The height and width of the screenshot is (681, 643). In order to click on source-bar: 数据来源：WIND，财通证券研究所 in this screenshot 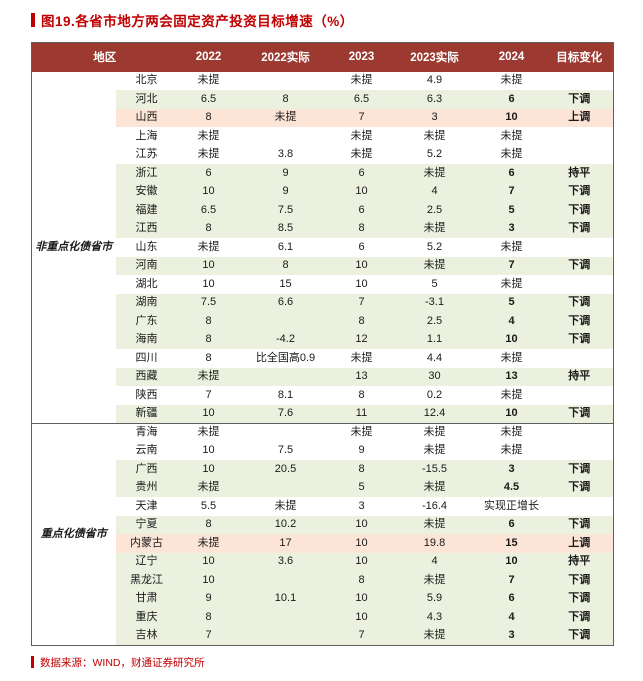, I will do `click(322, 662)`.